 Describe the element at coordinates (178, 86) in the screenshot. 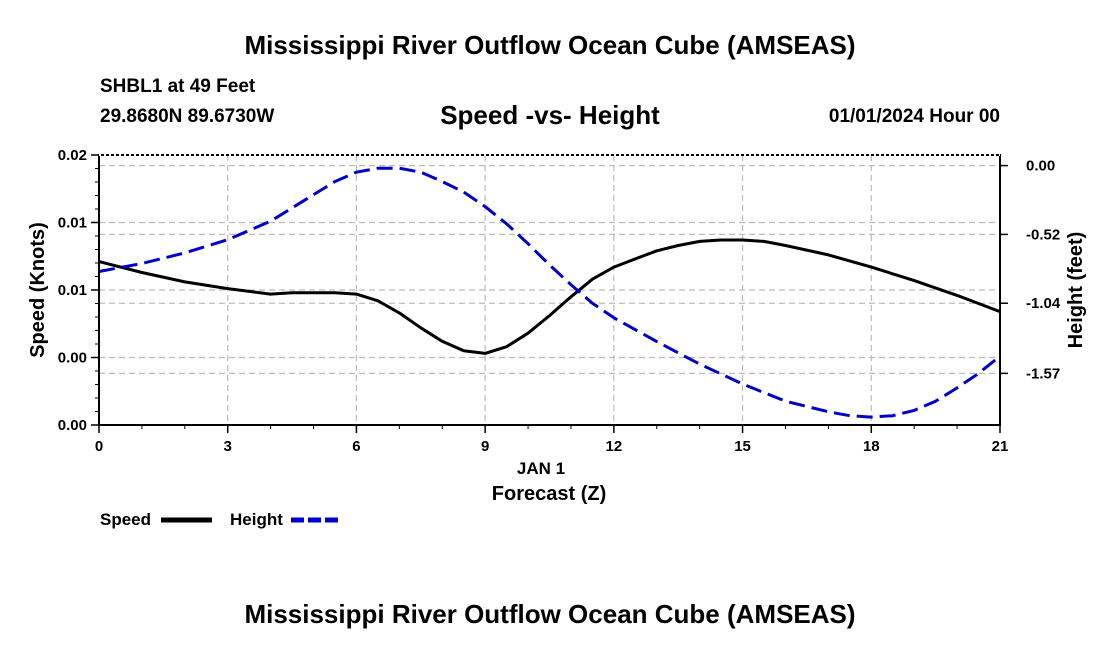

I see `station-label: SHBL1 at 49 Feet` at that location.